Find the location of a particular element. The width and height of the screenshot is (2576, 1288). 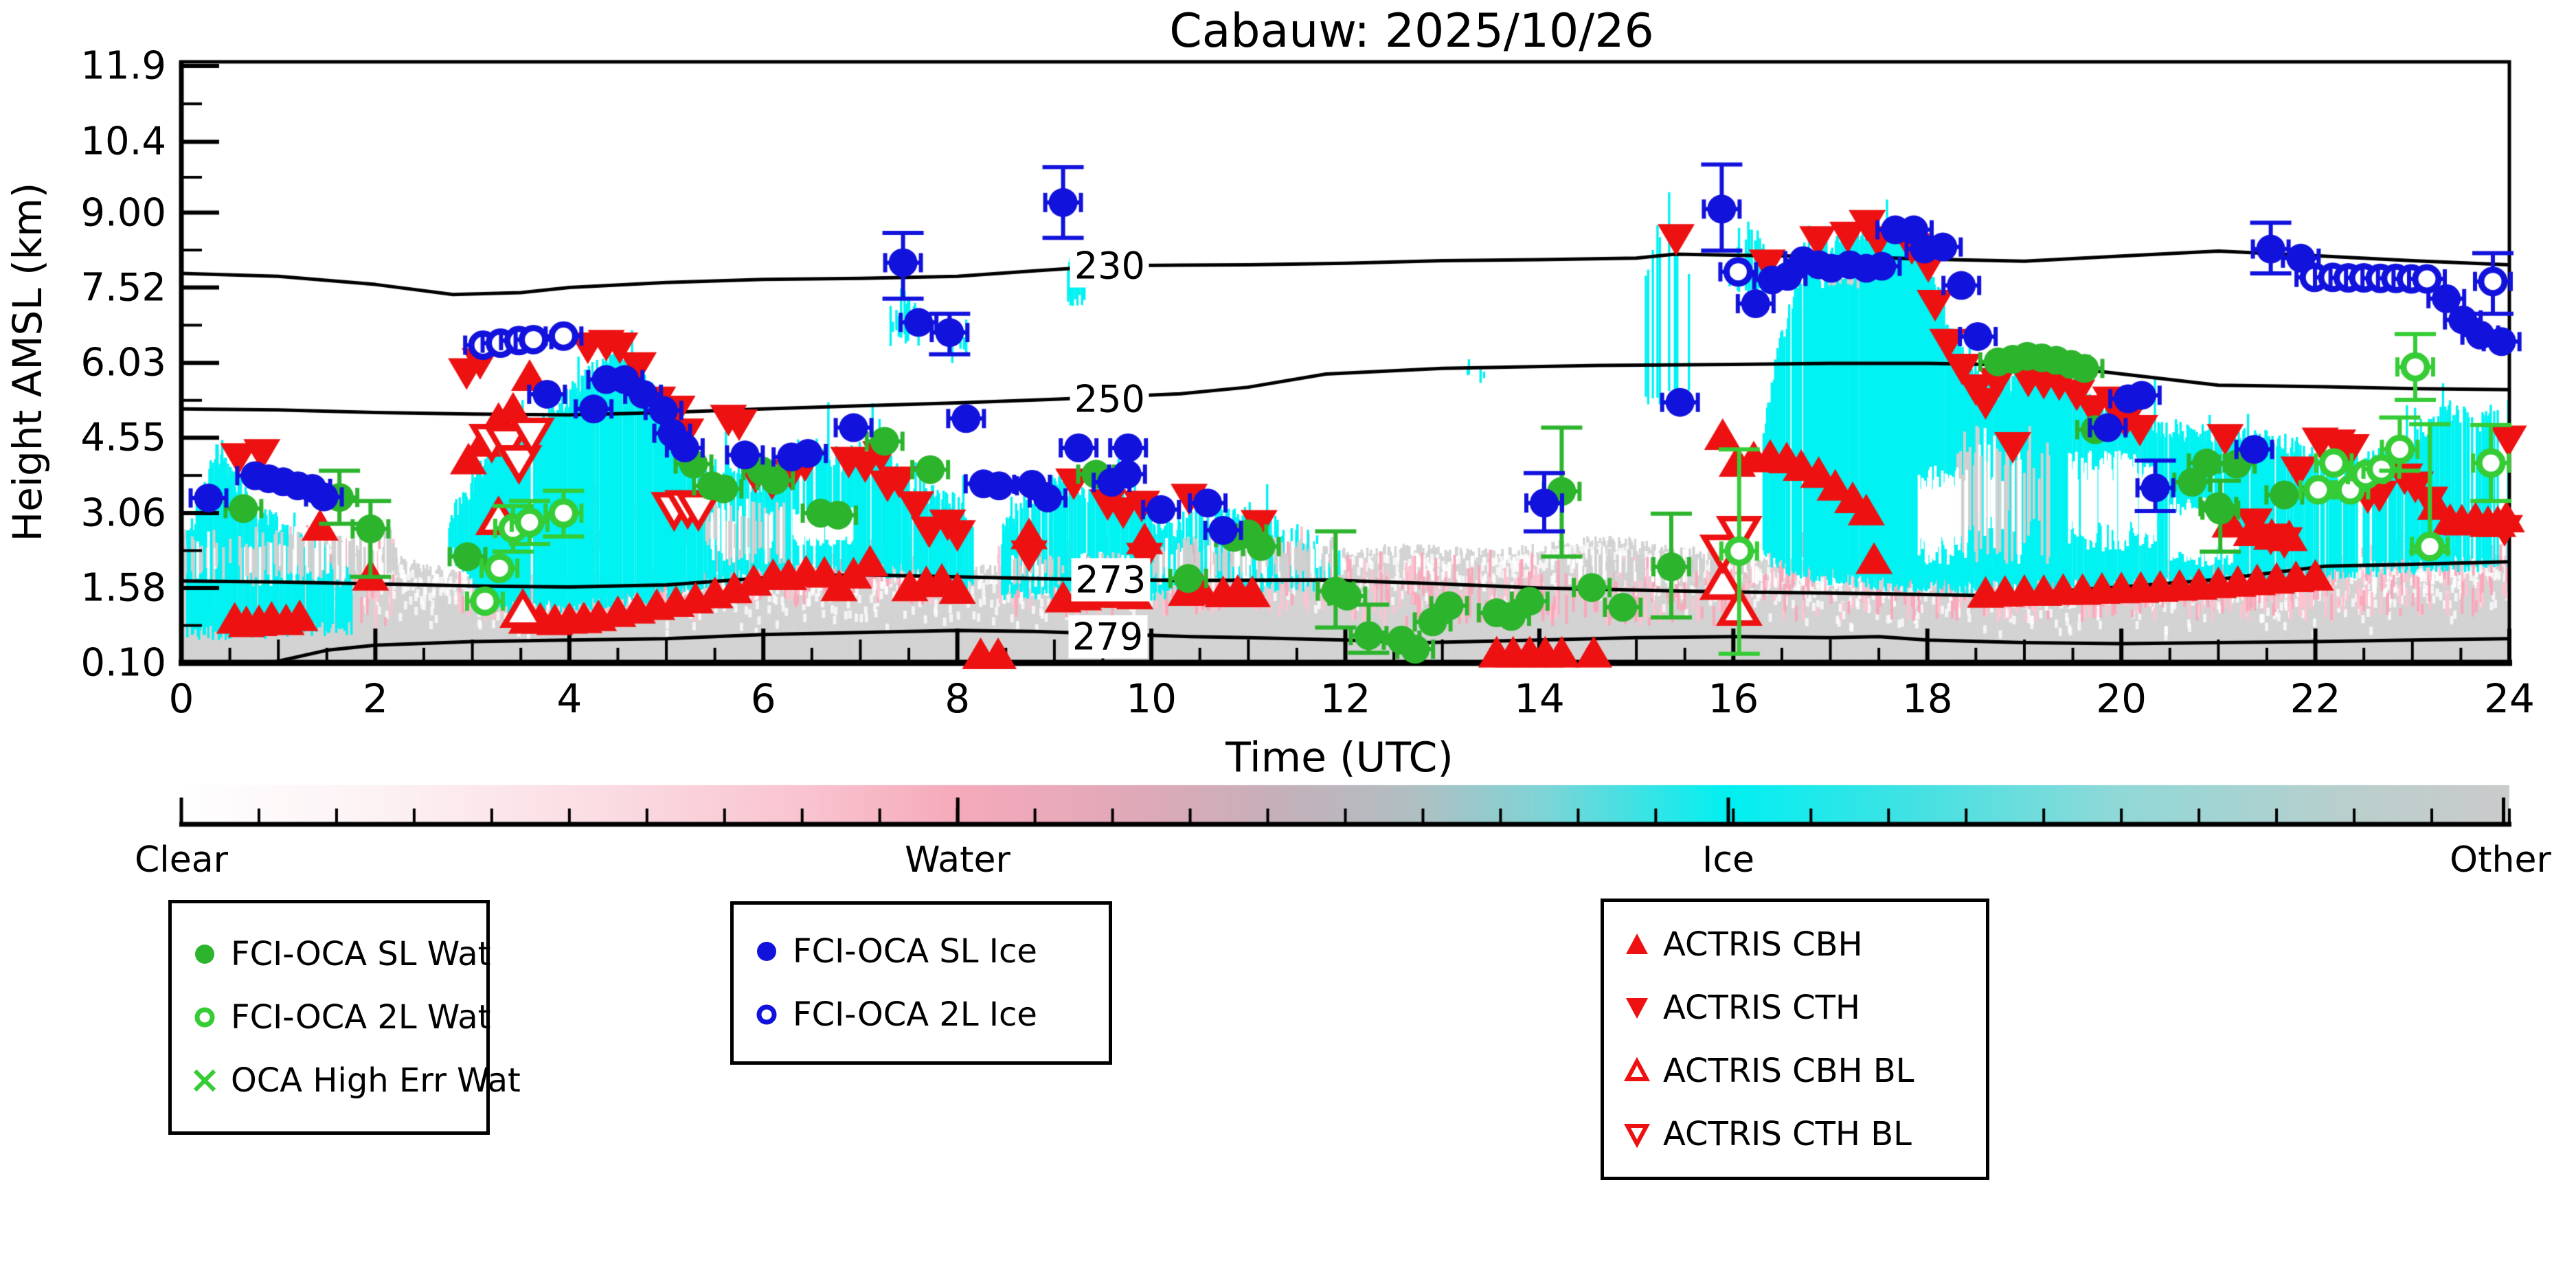

legend-item-err-wat: OCA High Err Wat is located at coordinates (355, 1080).